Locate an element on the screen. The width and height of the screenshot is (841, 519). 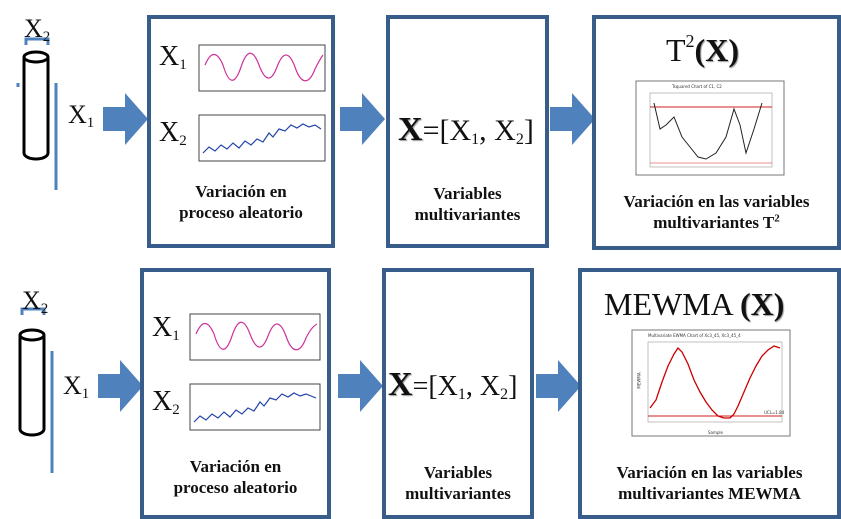
mewma-control-chart is located at coordinates (711, 383).